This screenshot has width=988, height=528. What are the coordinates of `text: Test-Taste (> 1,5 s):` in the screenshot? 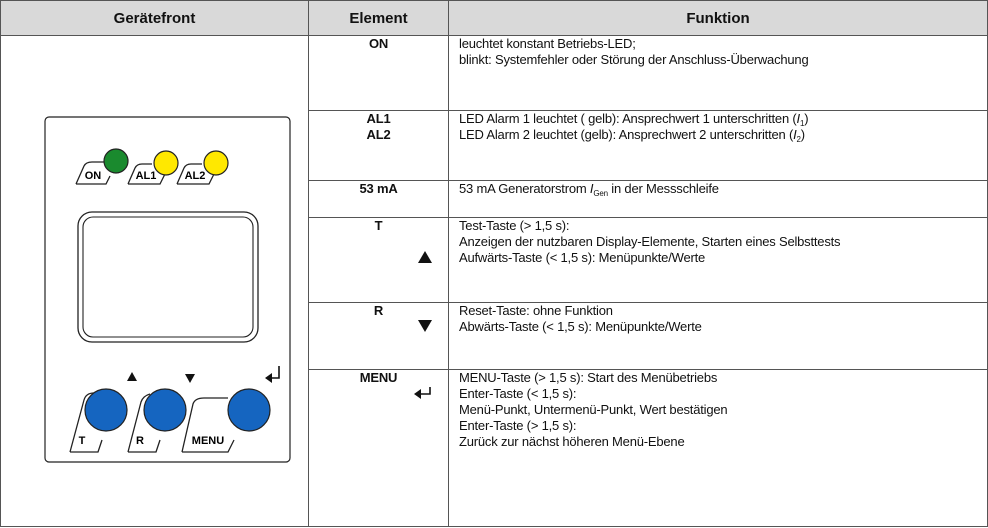 It's located at (514, 225).